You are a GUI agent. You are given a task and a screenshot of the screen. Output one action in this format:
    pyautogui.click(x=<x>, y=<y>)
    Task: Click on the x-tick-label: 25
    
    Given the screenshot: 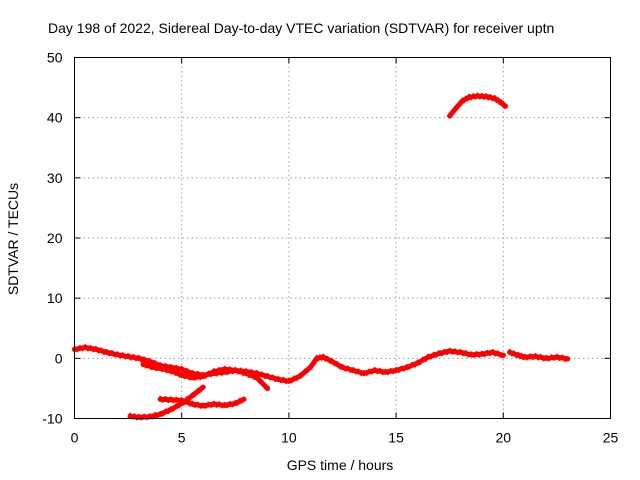 What is the action you would take?
    pyautogui.click(x=611, y=438)
    